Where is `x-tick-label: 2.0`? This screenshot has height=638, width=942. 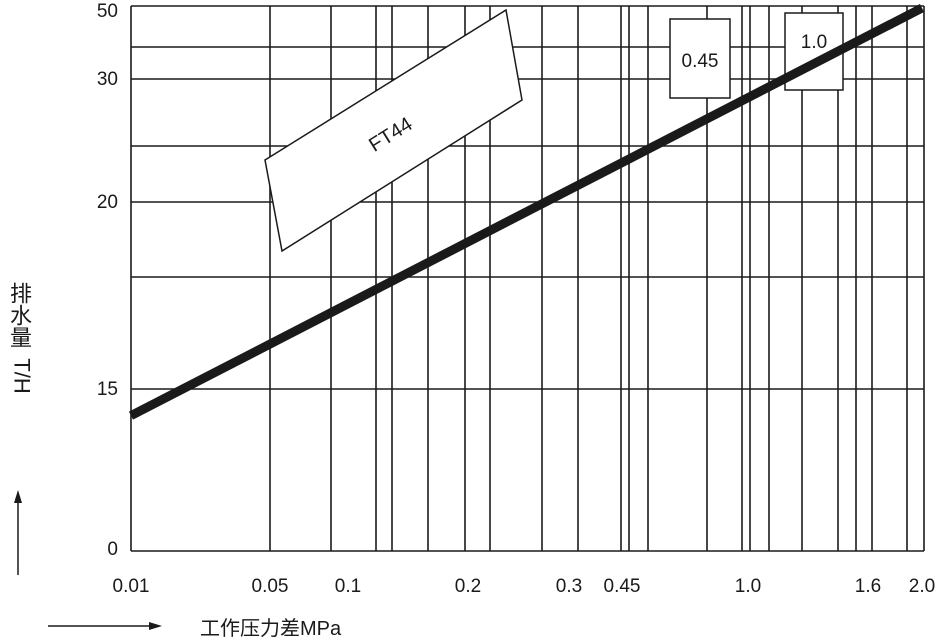
x-tick-label: 2.0 is located at coordinates (922, 586).